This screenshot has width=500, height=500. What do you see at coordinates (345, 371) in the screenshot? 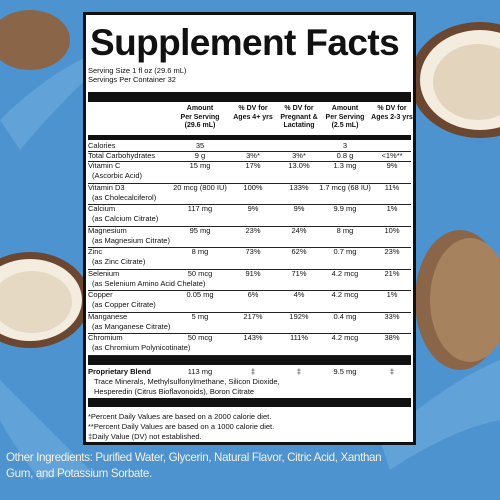
I see `blend-value: 9.5 mg` at bounding box center [345, 371].